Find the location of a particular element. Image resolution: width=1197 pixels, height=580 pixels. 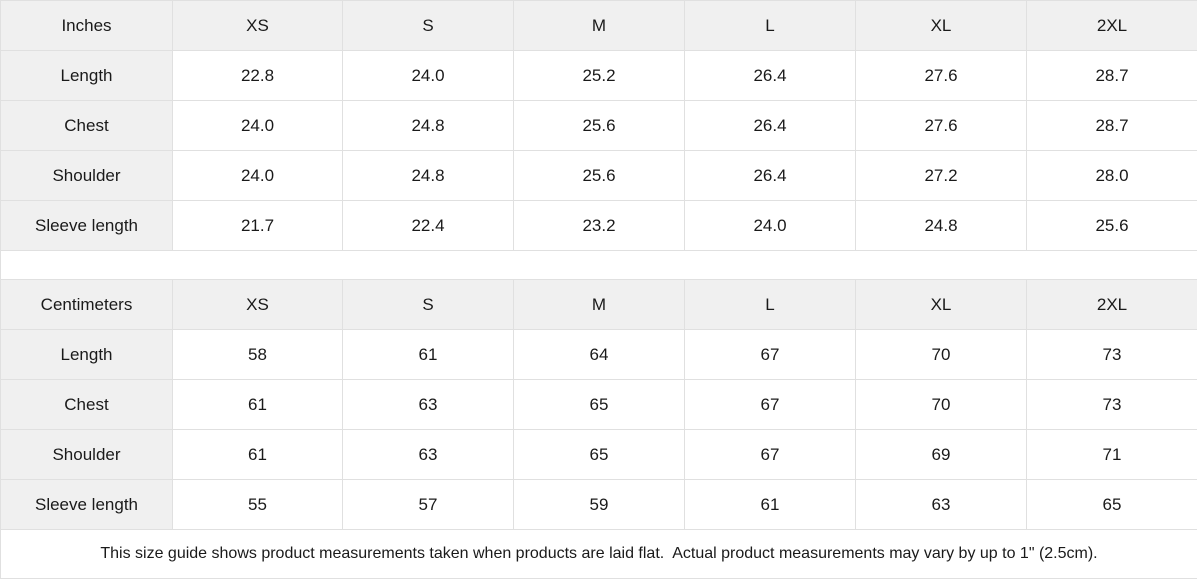

value-cell: 28.0 is located at coordinates (1111, 175).